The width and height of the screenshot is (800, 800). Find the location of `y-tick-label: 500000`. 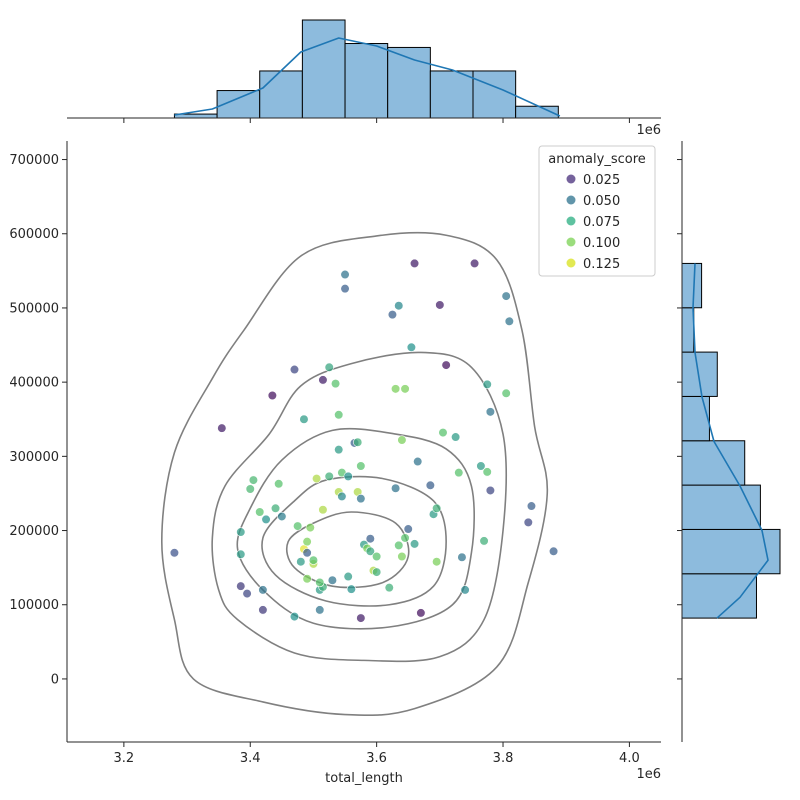

y-tick-label: 500000 is located at coordinates (34, 308).